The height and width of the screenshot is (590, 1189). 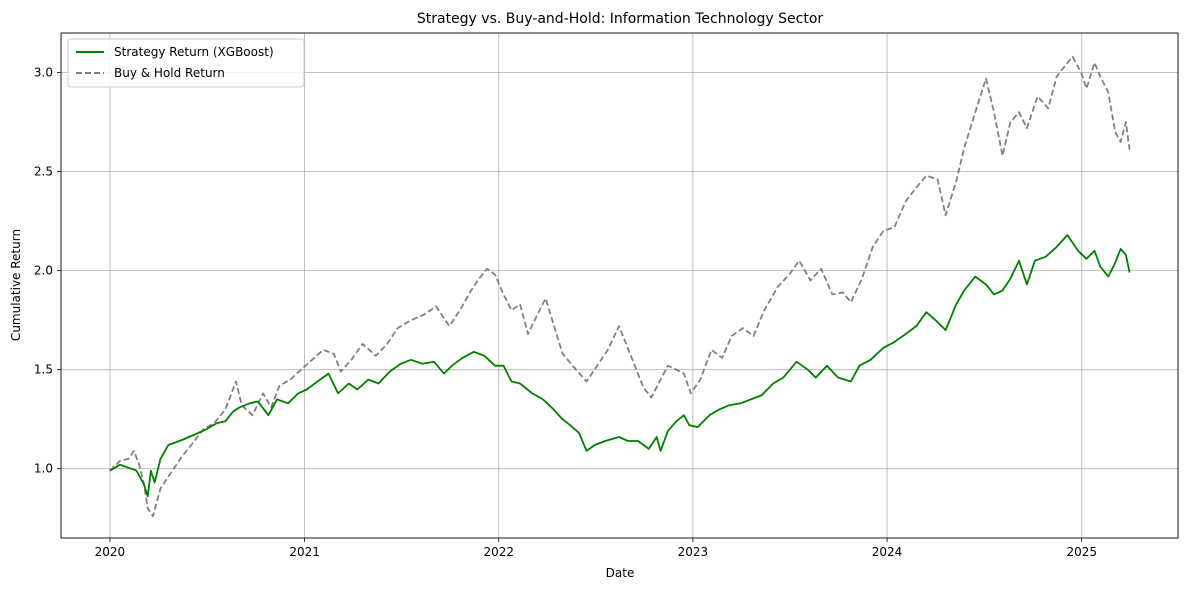 What do you see at coordinates (43, 271) in the screenshot?
I see `y-tick-label: 2.0` at bounding box center [43, 271].